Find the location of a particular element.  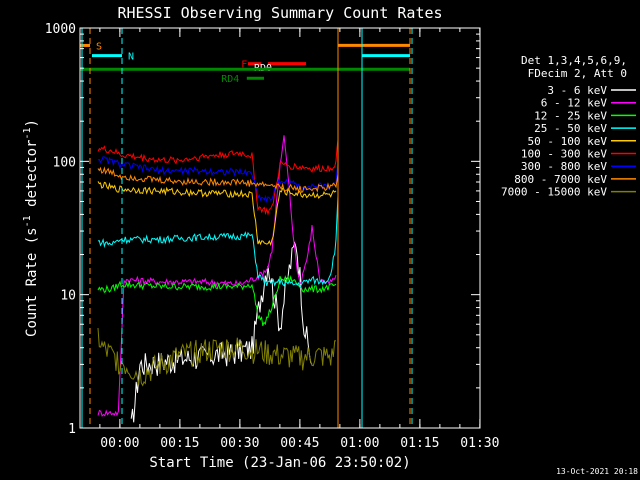

generation-timestamp: 13-Oct-2021 20:18 is located at coordinates (597, 471).